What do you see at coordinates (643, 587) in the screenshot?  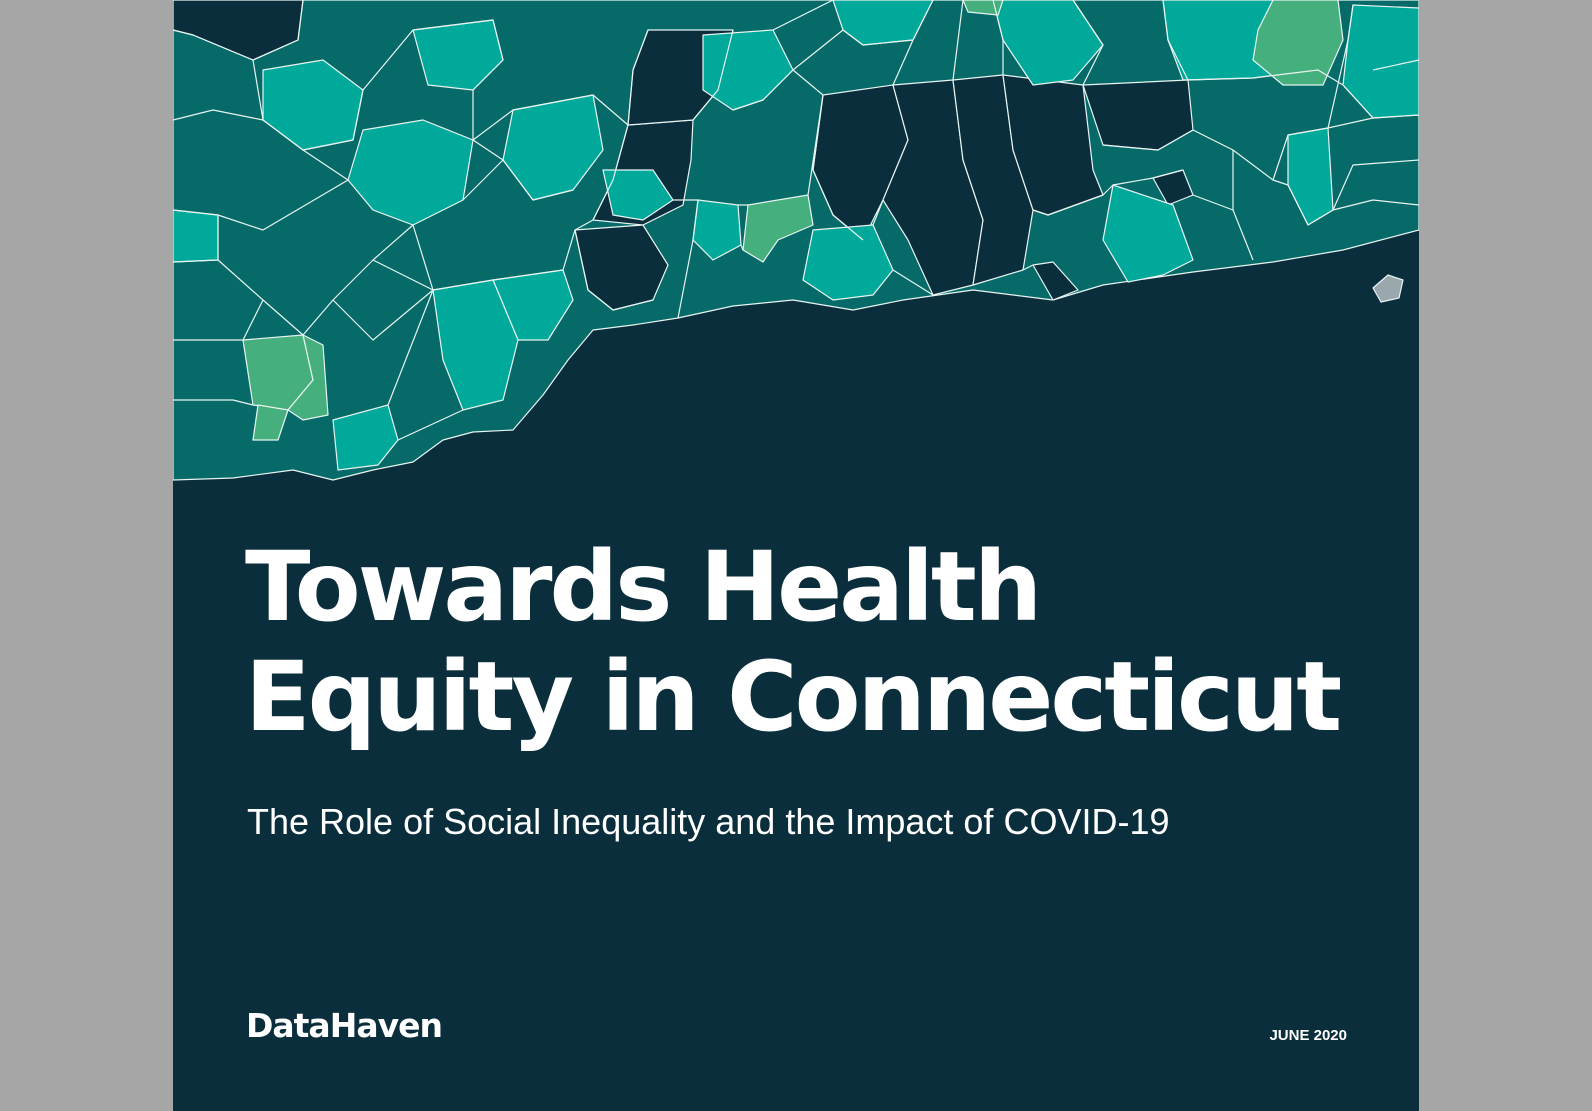 I see `report-title-line-1: Towards Health` at bounding box center [643, 587].